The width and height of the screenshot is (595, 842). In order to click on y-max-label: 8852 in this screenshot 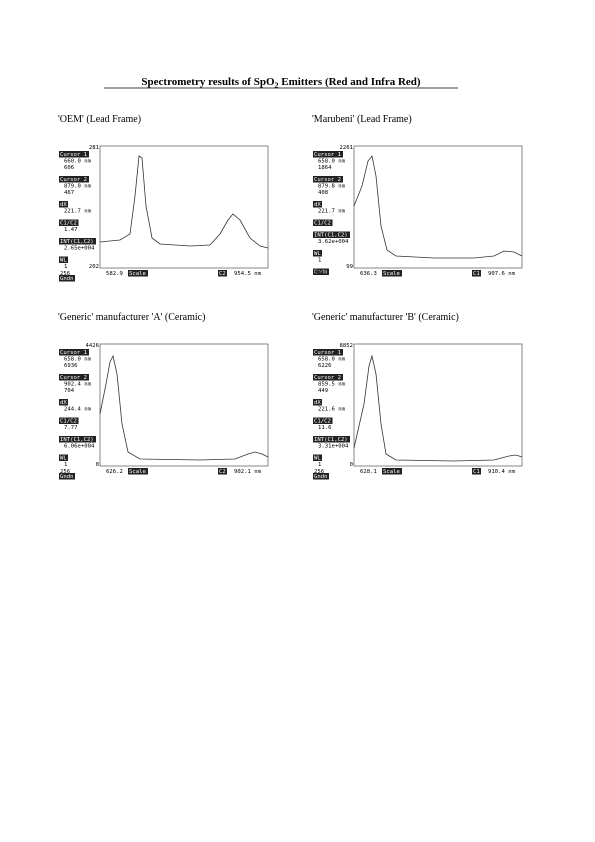, I will do `click(346, 346)`.